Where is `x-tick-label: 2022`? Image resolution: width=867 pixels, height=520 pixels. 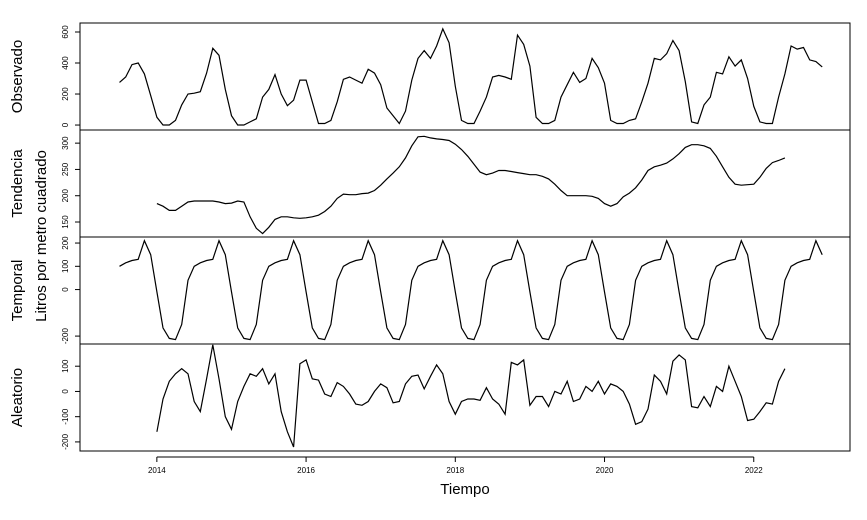
x-tick-label: 2022 is located at coordinates (754, 470).